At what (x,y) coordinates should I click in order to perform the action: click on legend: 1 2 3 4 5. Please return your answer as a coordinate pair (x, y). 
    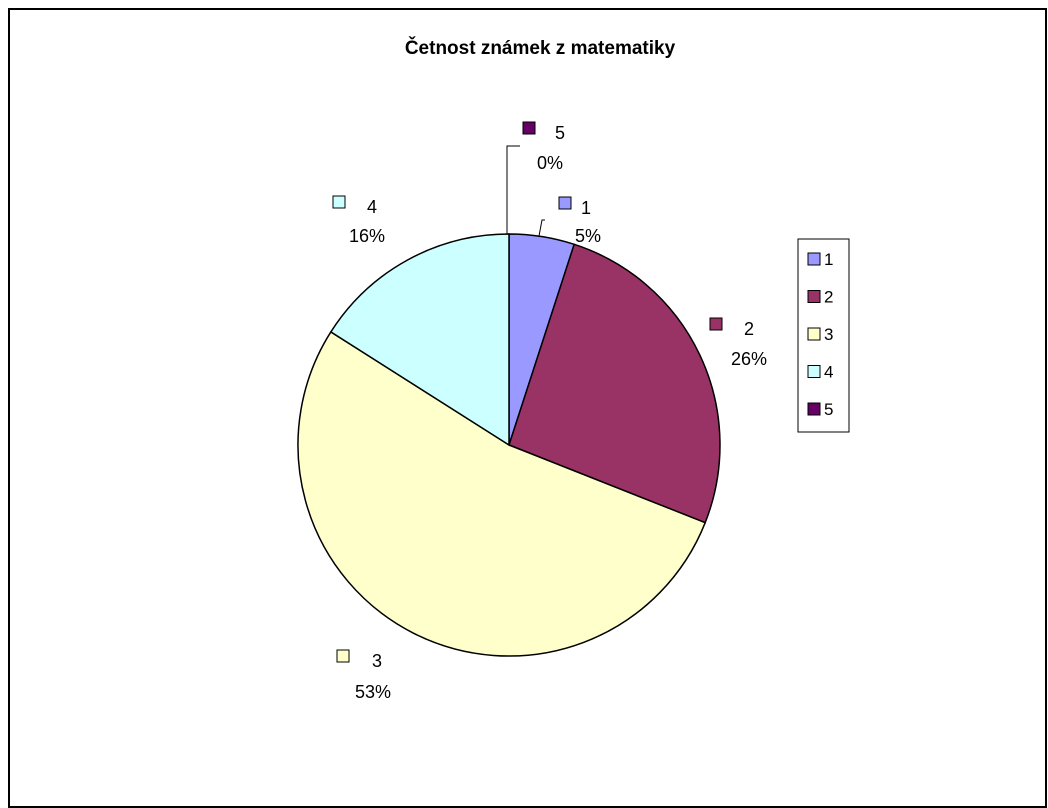
    Looking at the image, I should click on (823, 335).